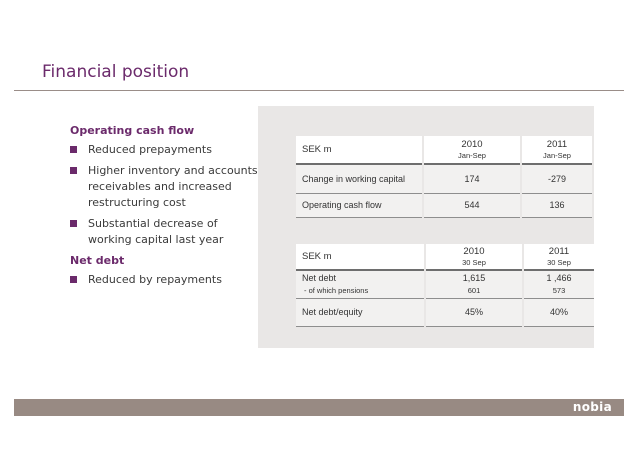 The image size is (638, 451). What do you see at coordinates (474, 257) in the screenshot?
I see `header-col-2010: 2010 30 Sep` at bounding box center [474, 257].